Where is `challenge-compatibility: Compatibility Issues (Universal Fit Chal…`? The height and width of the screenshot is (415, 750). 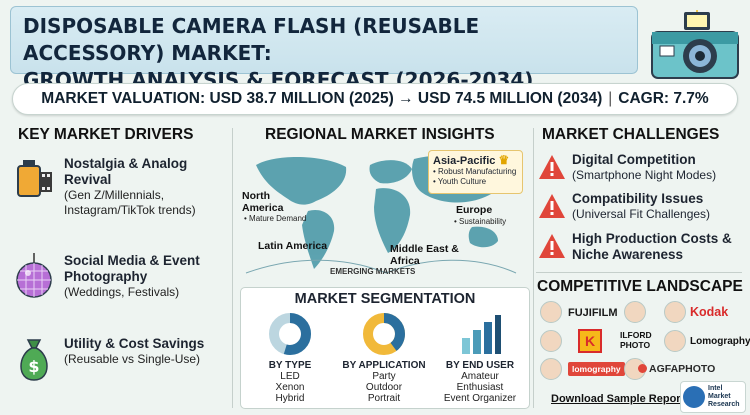 challenge-compatibility: Compatibility Issues (Universal Fit Chal… is located at coordinates (640, 206).